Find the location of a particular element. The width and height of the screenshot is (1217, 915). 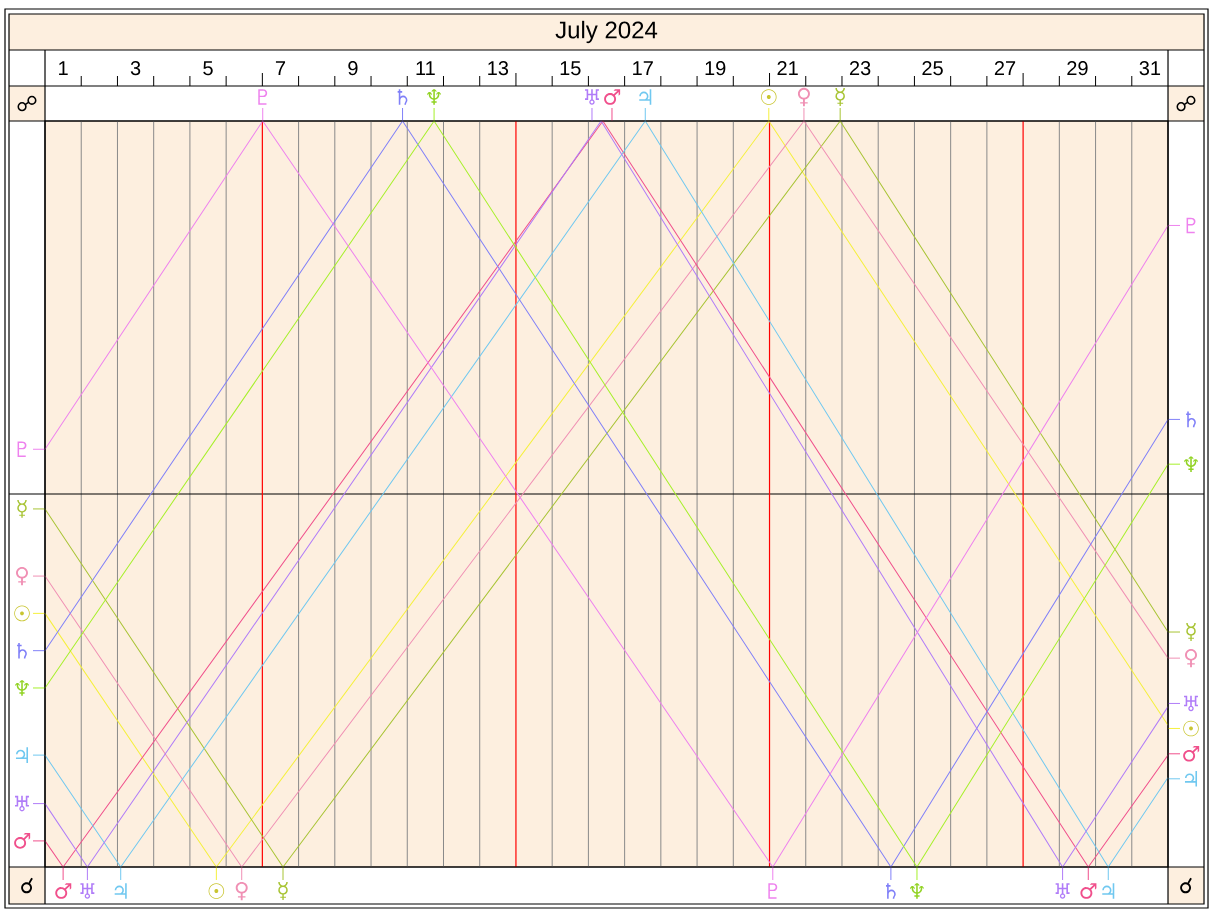

legend-label: ☿ is located at coordinates (1191, 632).